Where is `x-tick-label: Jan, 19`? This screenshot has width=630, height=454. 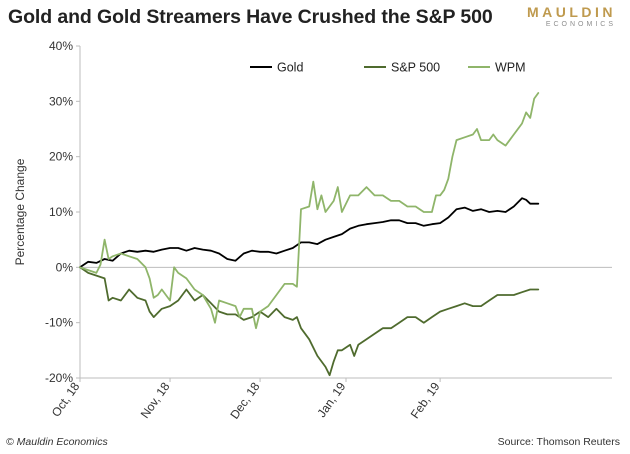 x-tick-label: Jan, 19 is located at coordinates (331, 399).